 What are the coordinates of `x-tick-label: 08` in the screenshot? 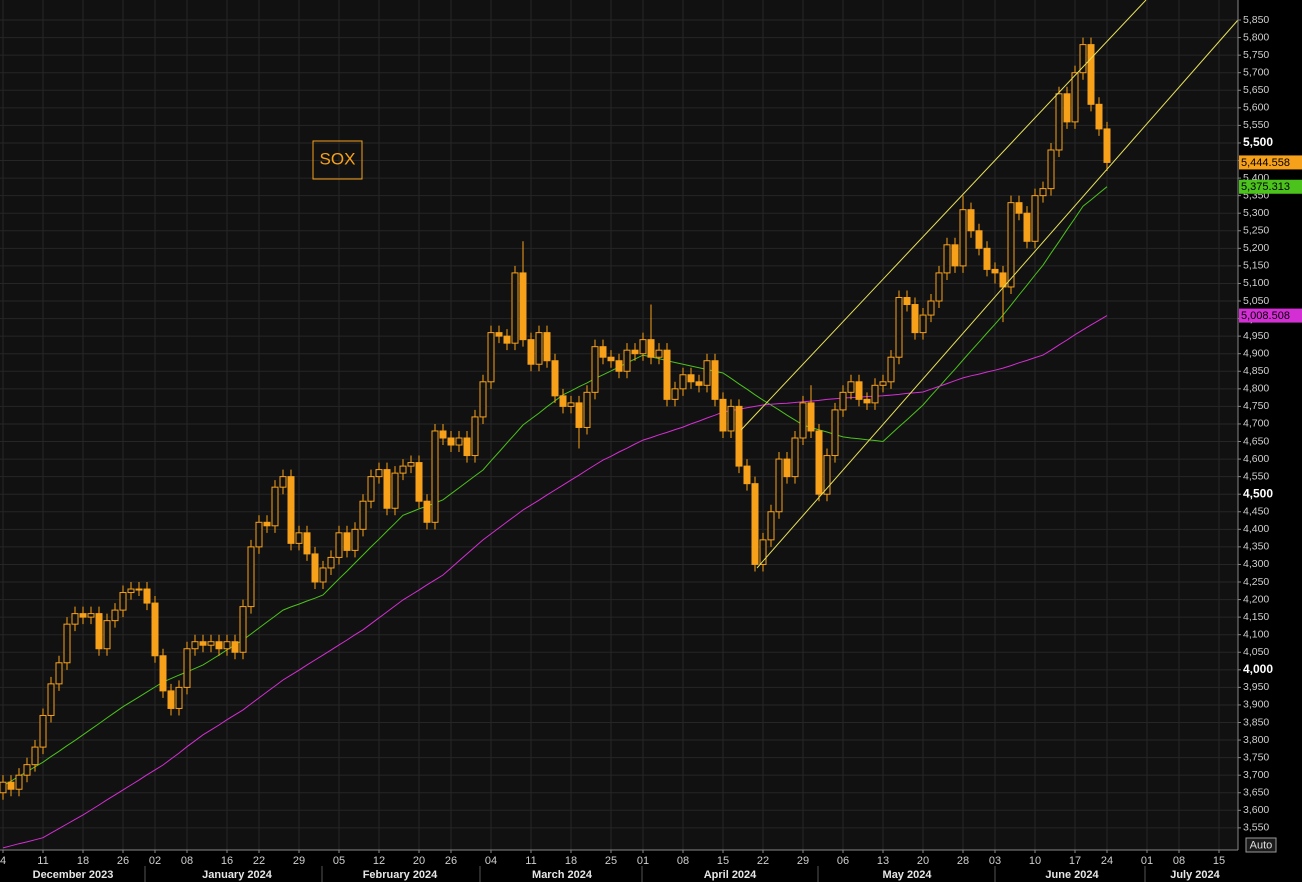 It's located at (683, 861).